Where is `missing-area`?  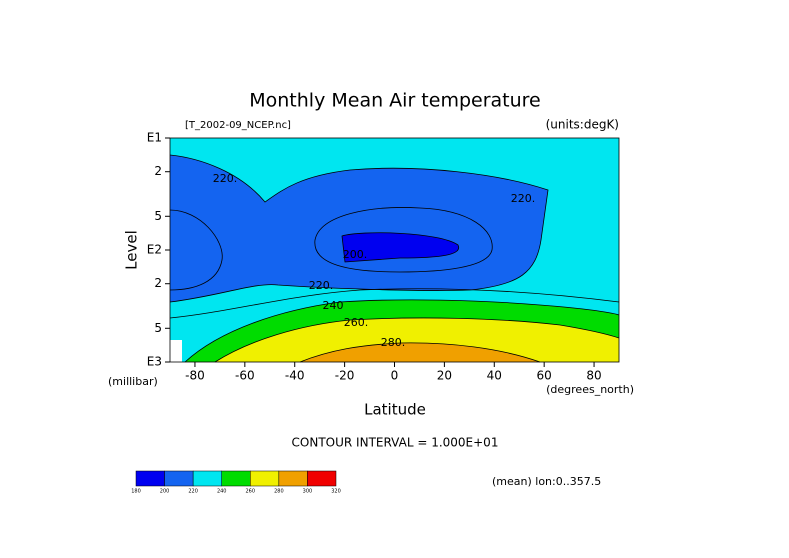 missing-area is located at coordinates (176, 351).